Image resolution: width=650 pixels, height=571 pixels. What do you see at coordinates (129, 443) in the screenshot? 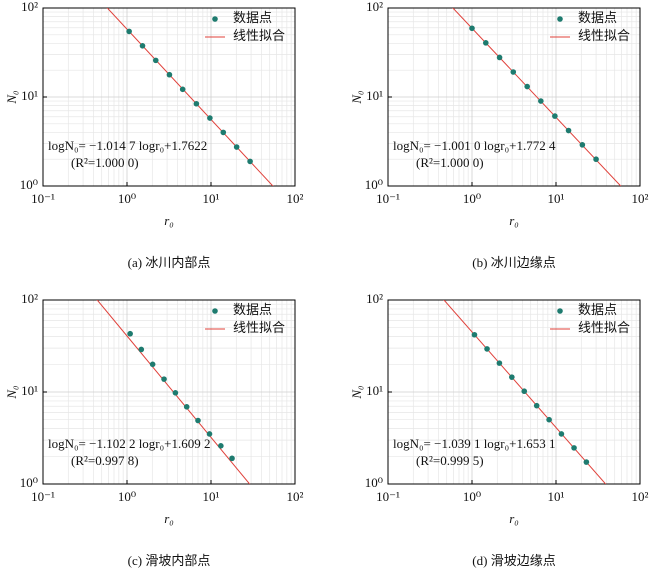
I see `annotation: logN₀= −1.102 2 logr₀+1.609 2` at bounding box center [129, 443].